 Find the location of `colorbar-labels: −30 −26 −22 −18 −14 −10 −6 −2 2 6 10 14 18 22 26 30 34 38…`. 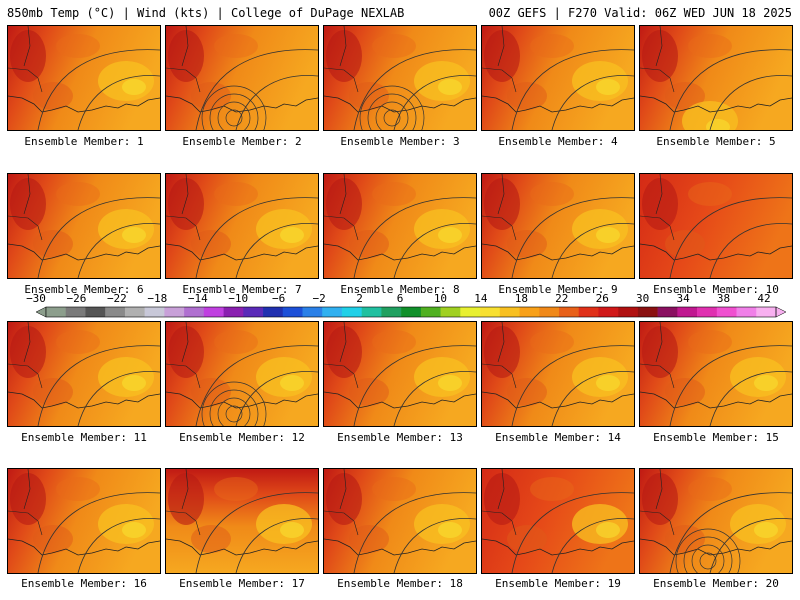

colorbar-labels: −30 −26 −22 −18 −14 −10 −6 −2 2 6 10 14 18 22 26 30 34 38… is located at coordinates (400, 299).